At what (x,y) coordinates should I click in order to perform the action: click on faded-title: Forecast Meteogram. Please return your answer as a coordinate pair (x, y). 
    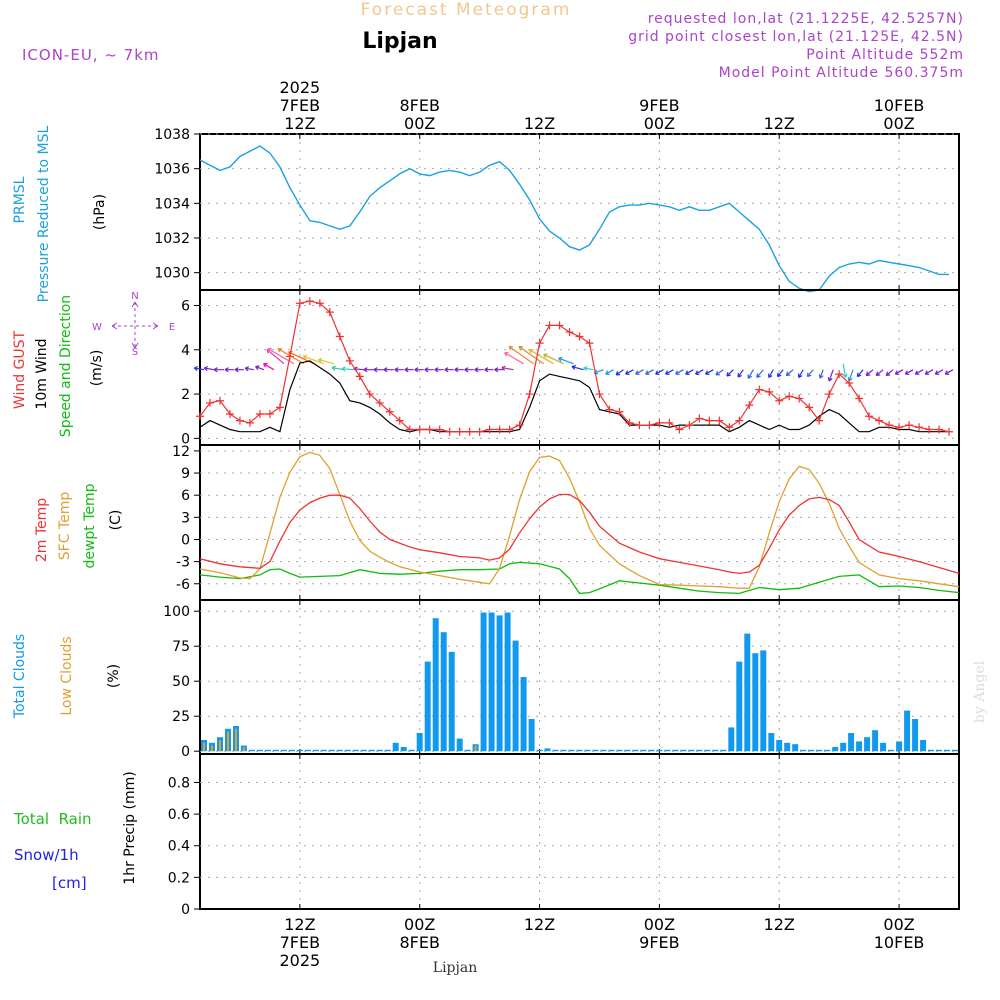
    Looking at the image, I should click on (466, 10).